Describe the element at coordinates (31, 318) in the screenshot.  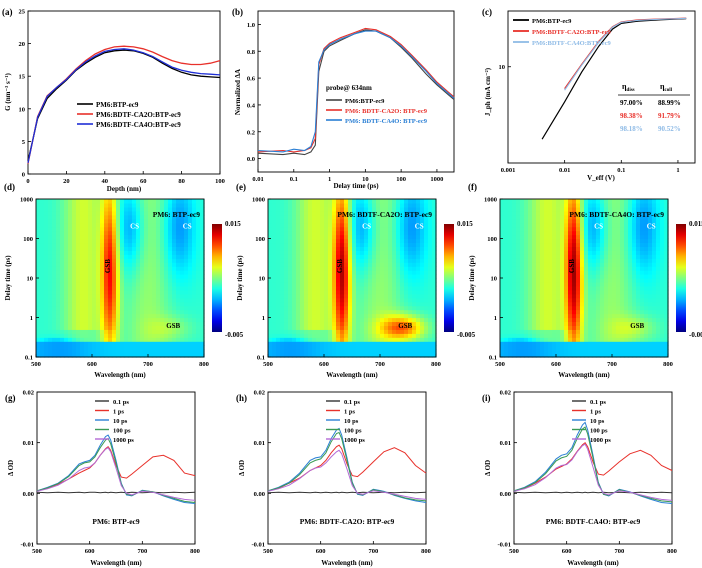
I see `y-tick-label: 1` at that location.